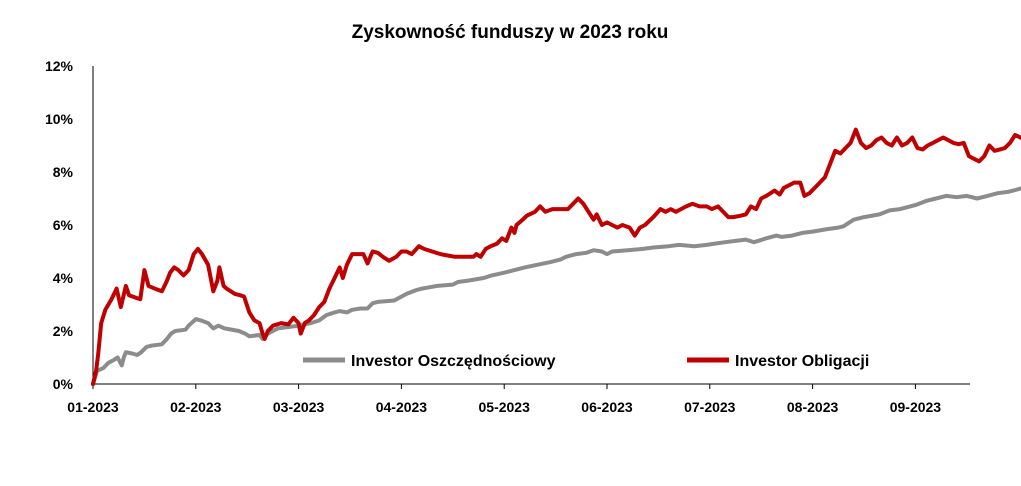  What do you see at coordinates (63, 331) in the screenshot?
I see `y-tick-label: 2%` at bounding box center [63, 331].